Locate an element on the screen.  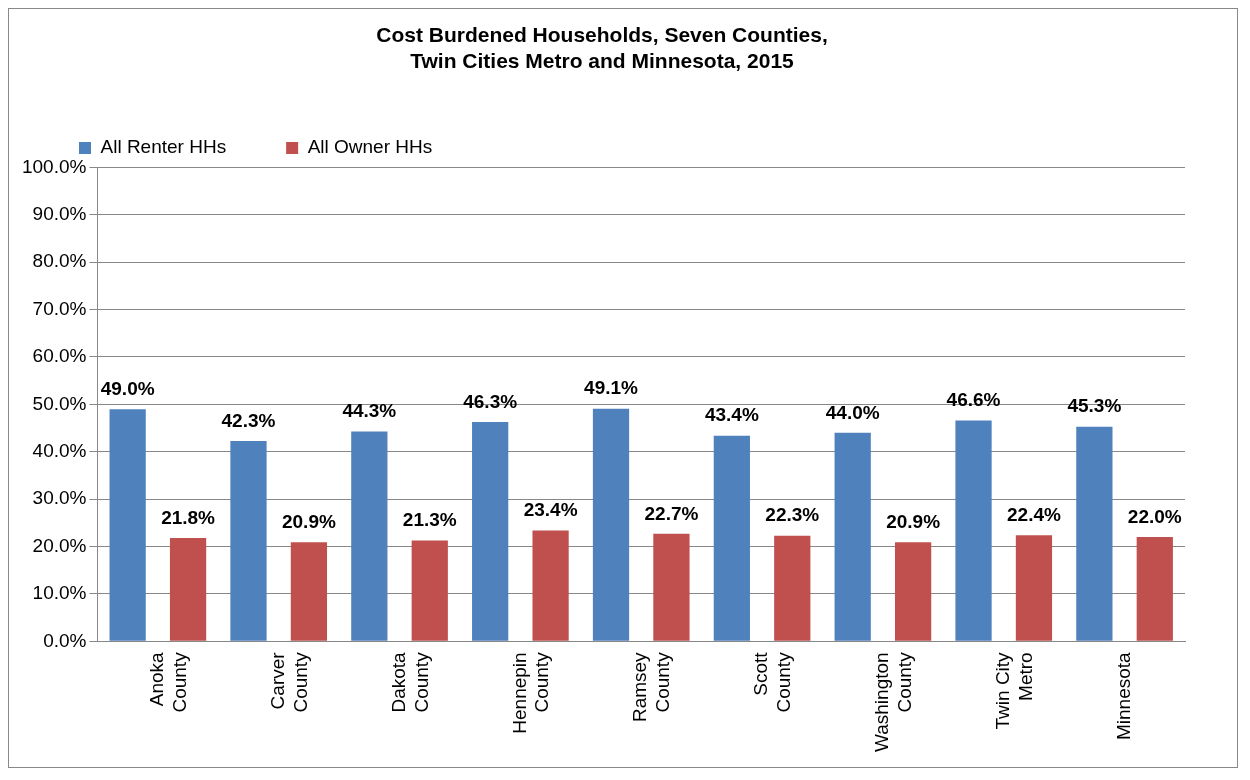
data-label: 44.0% is located at coordinates (852, 412).